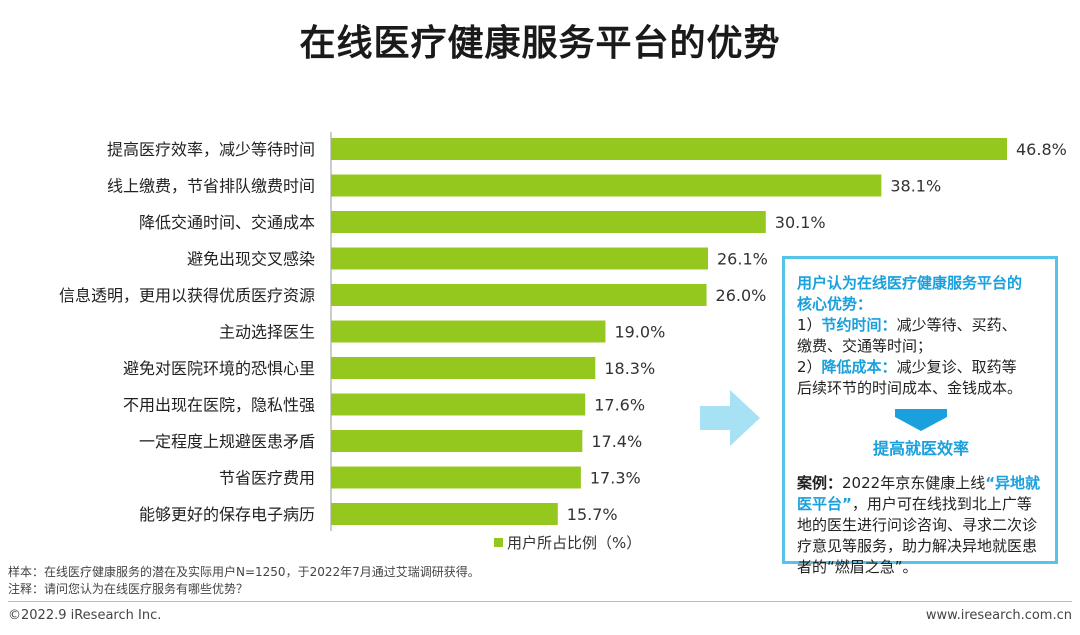  I want to click on page-title: 在线医疗健康服务平台的优势, so click(540, 43).